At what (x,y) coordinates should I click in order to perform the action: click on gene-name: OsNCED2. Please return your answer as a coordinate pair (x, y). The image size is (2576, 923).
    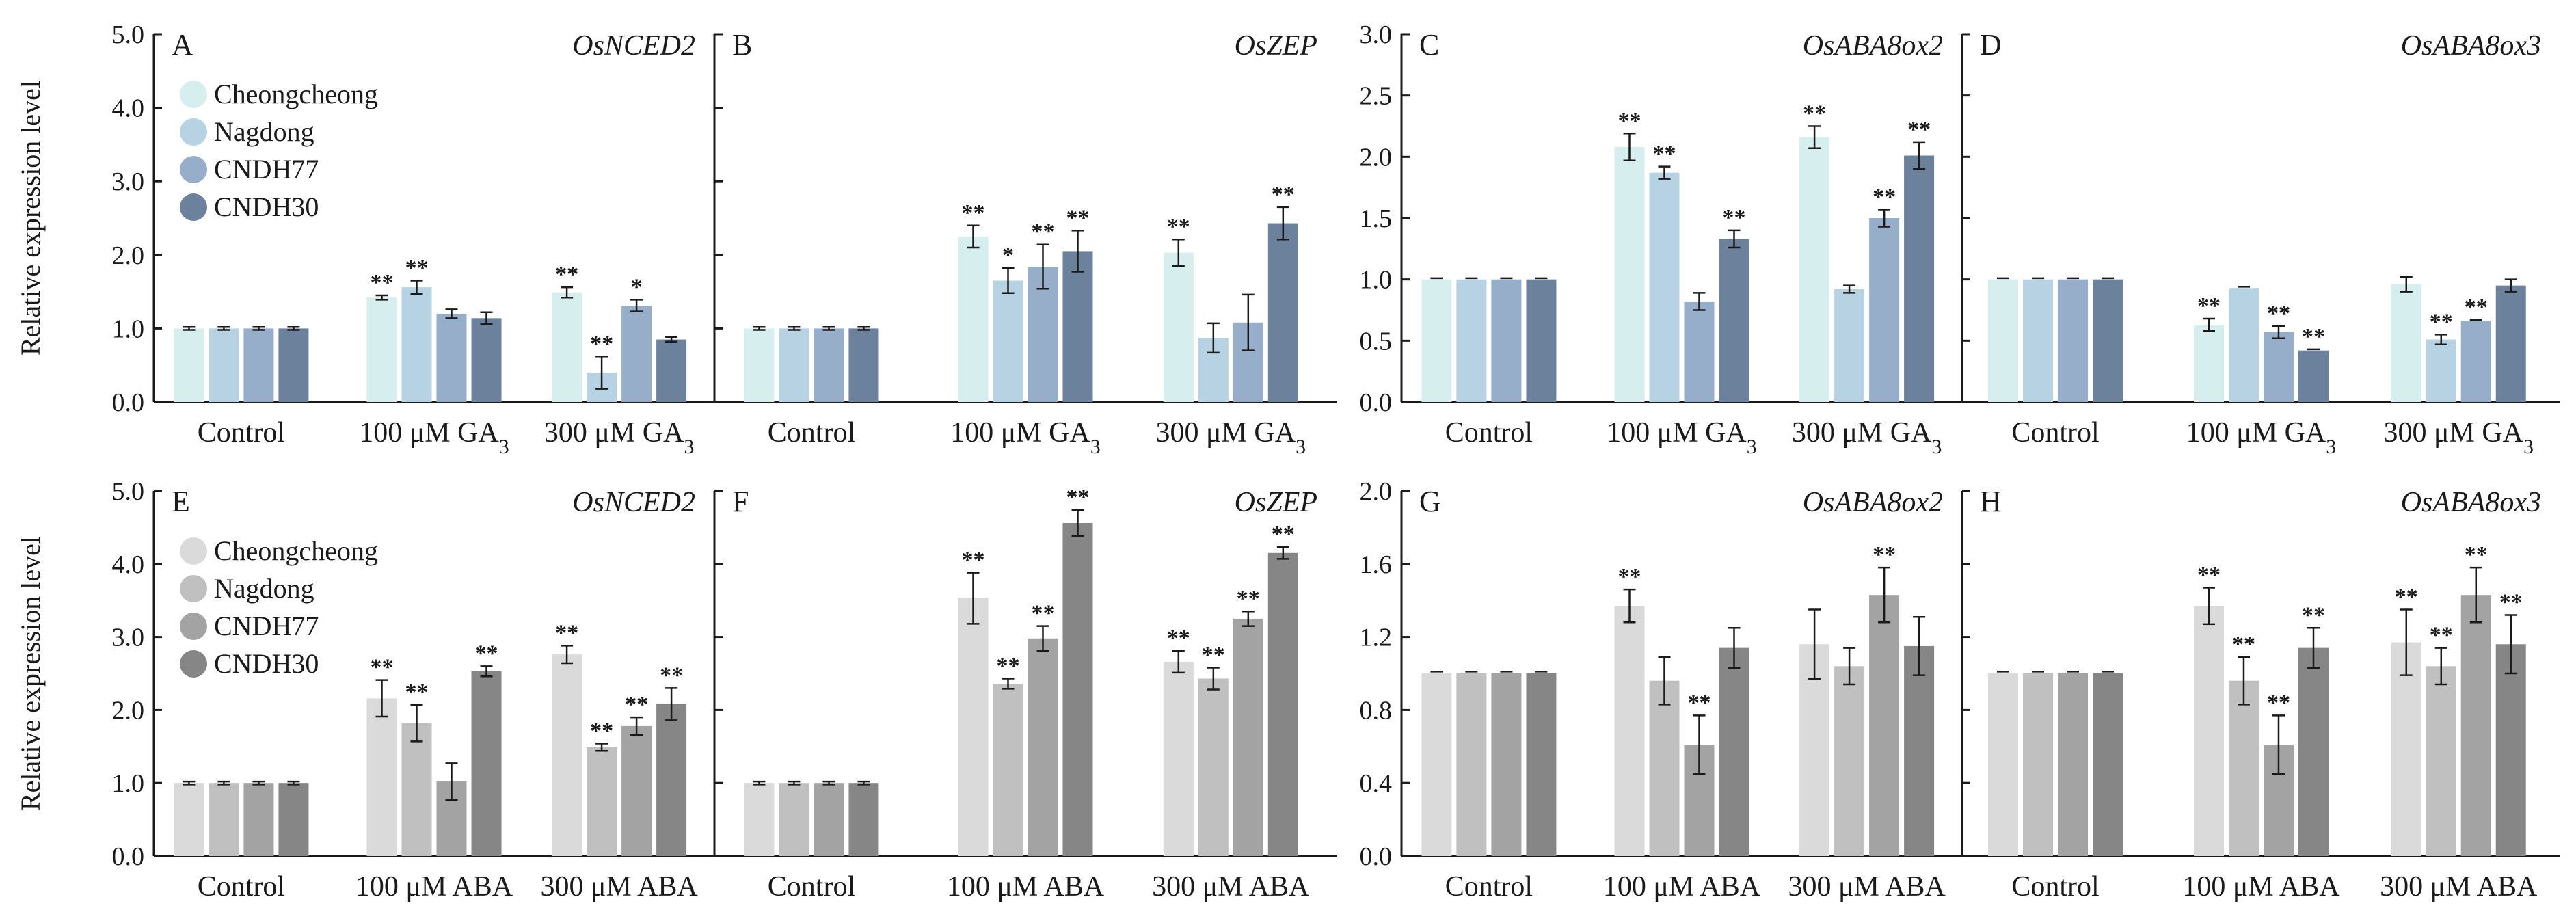
    Looking at the image, I should click on (633, 46).